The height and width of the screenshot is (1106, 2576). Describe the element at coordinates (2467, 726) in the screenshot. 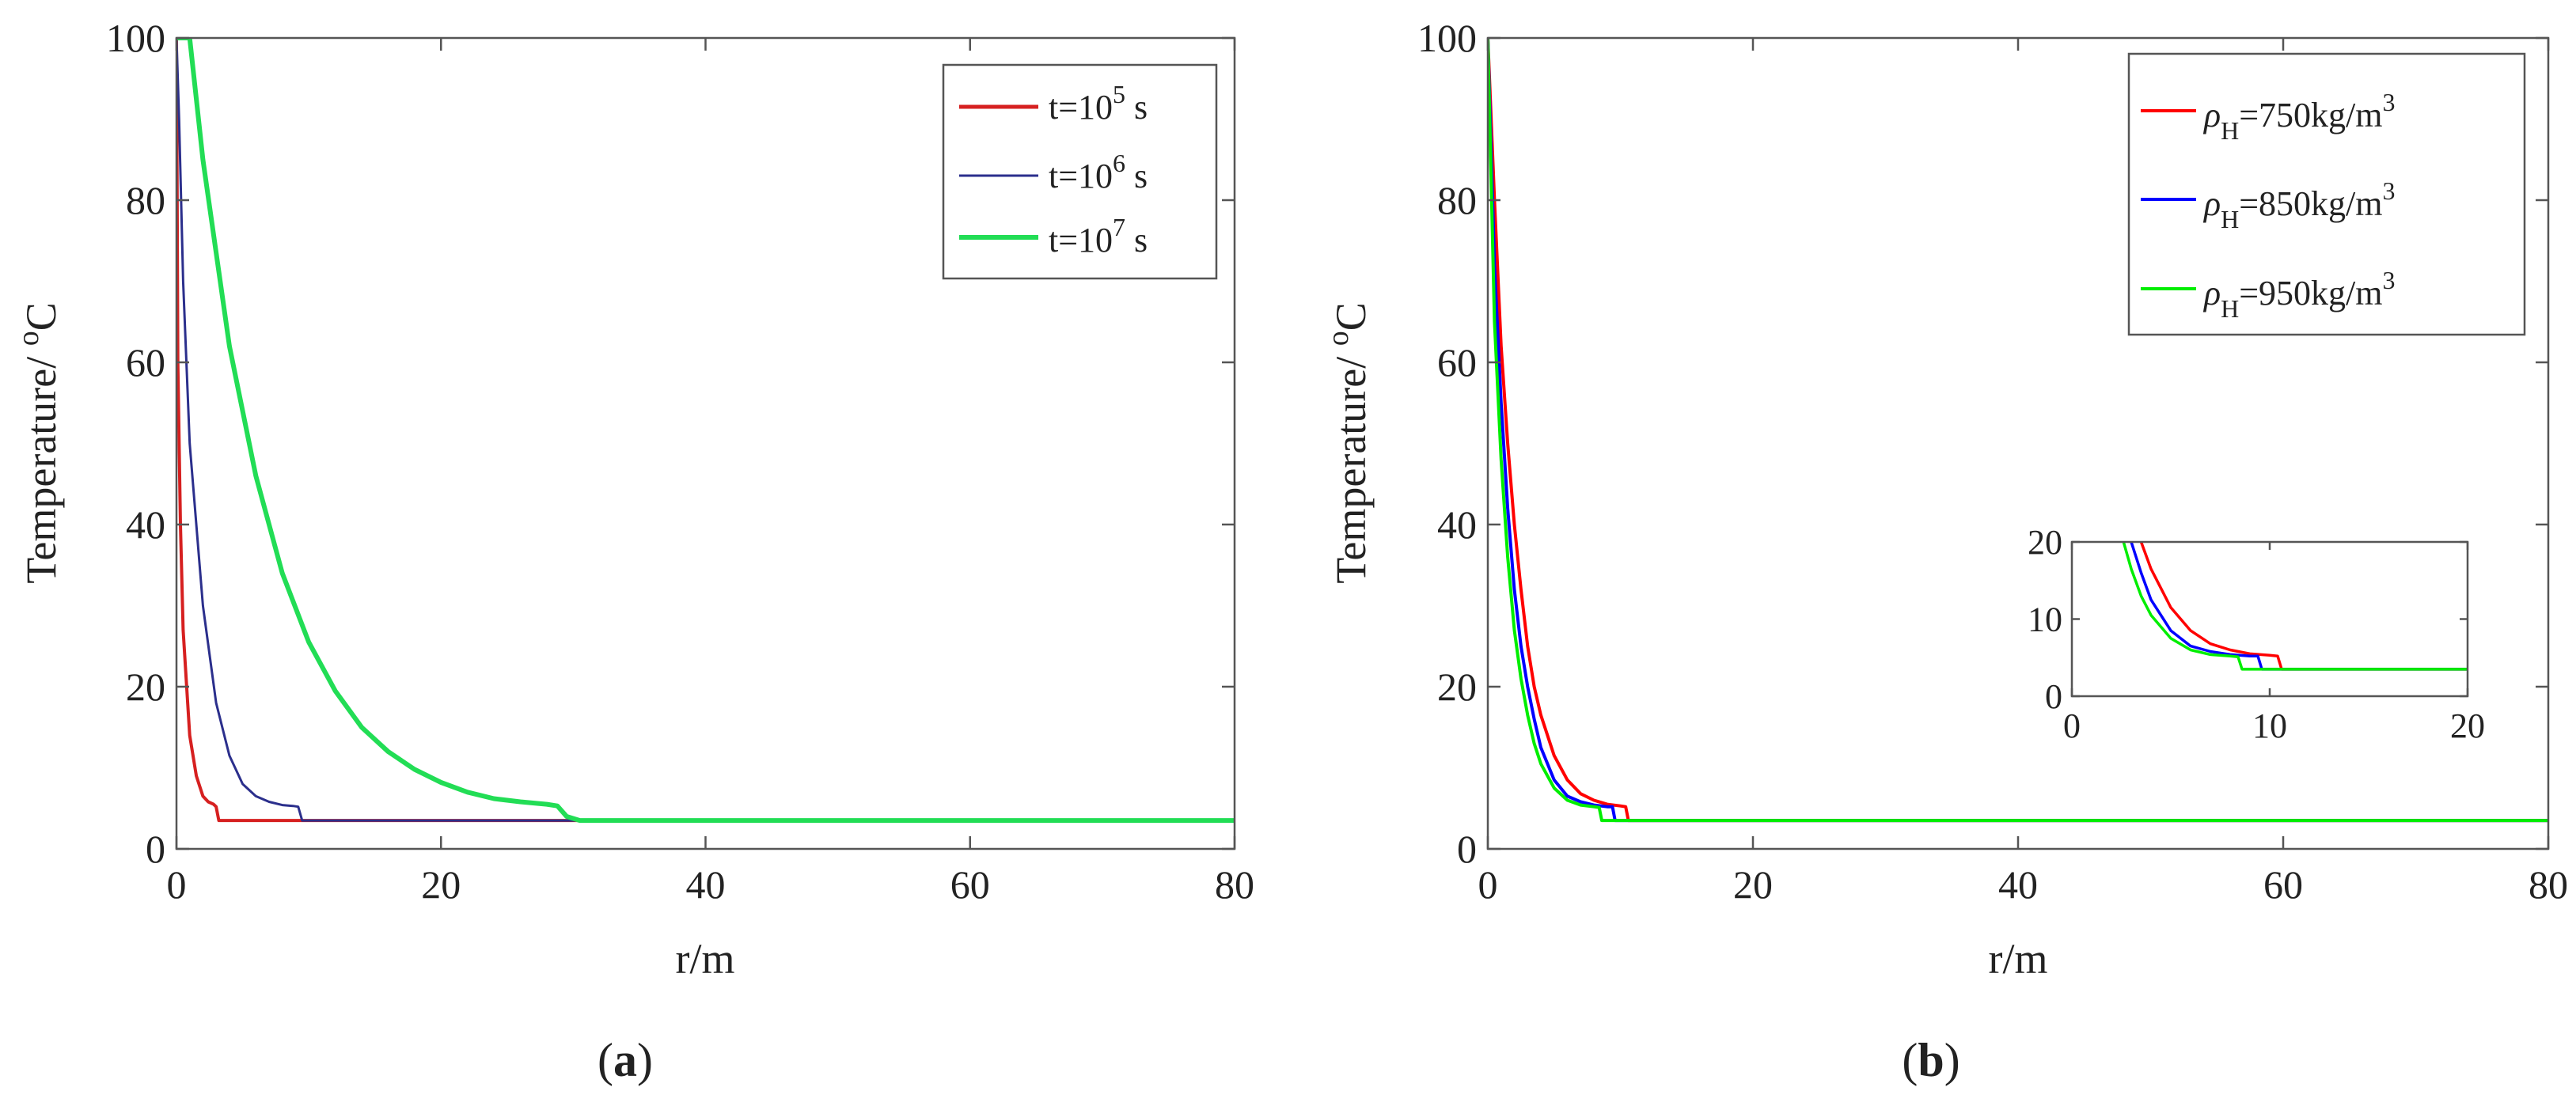

I see `panel-b-inset-x-tick-label: 20` at that location.